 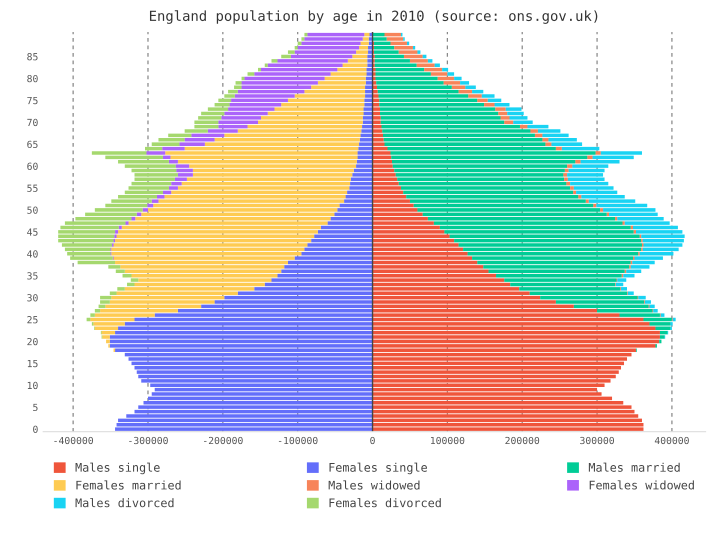 What do you see at coordinates (522, 440) in the screenshot?
I see `x-tick-label: 200000` at bounding box center [522, 440].